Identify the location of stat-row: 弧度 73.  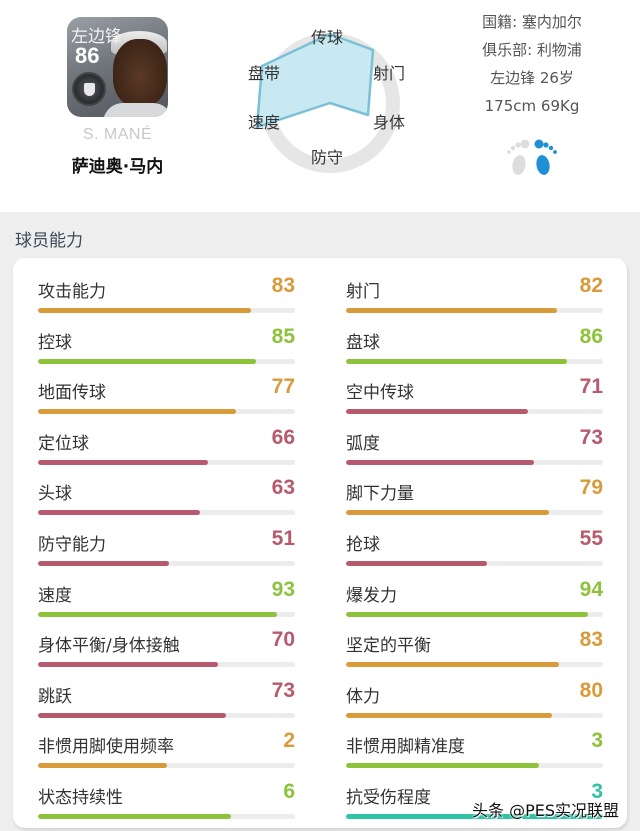
(474, 444).